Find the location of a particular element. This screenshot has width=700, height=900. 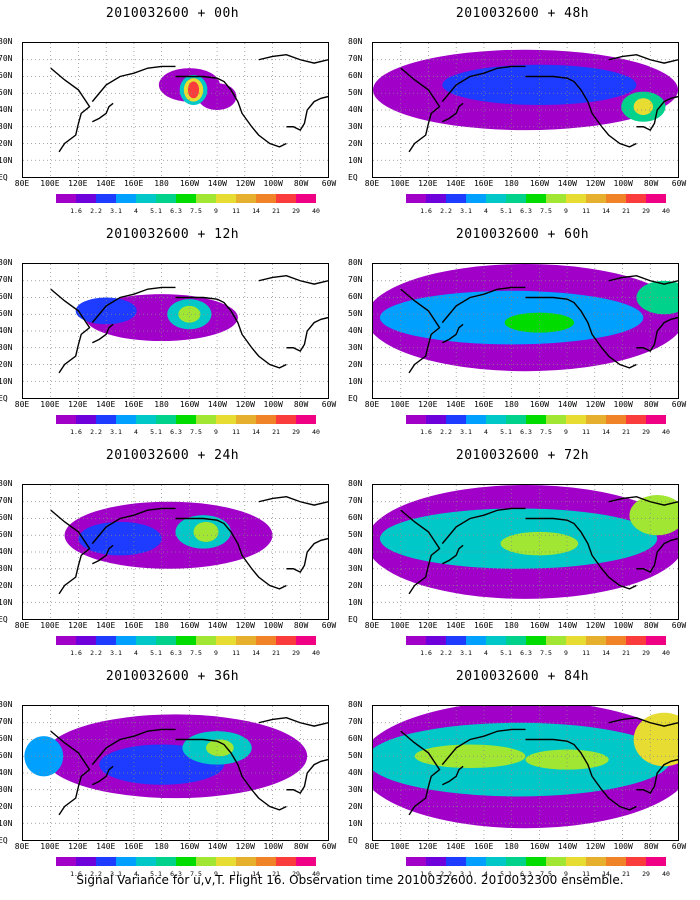

panel-title: 2010032600 + 12h is located at coordinates (172, 234).